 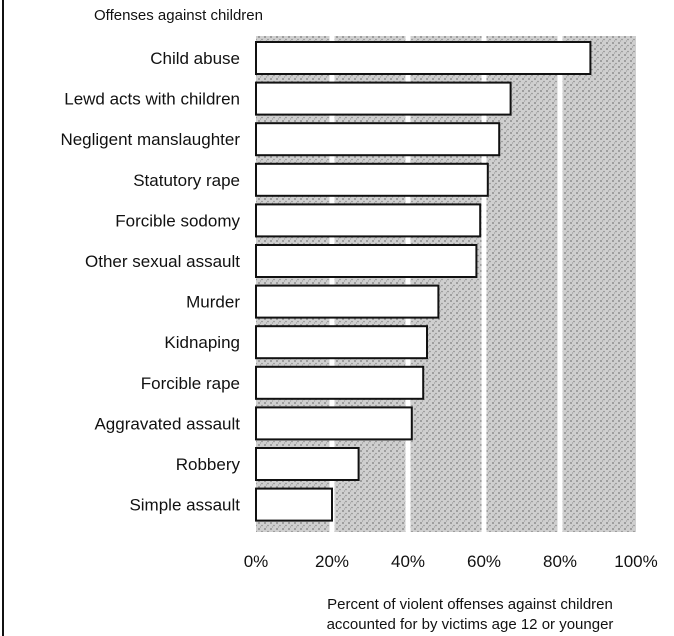 What do you see at coordinates (332, 561) in the screenshot?
I see `x-tick-label: 20%` at bounding box center [332, 561].